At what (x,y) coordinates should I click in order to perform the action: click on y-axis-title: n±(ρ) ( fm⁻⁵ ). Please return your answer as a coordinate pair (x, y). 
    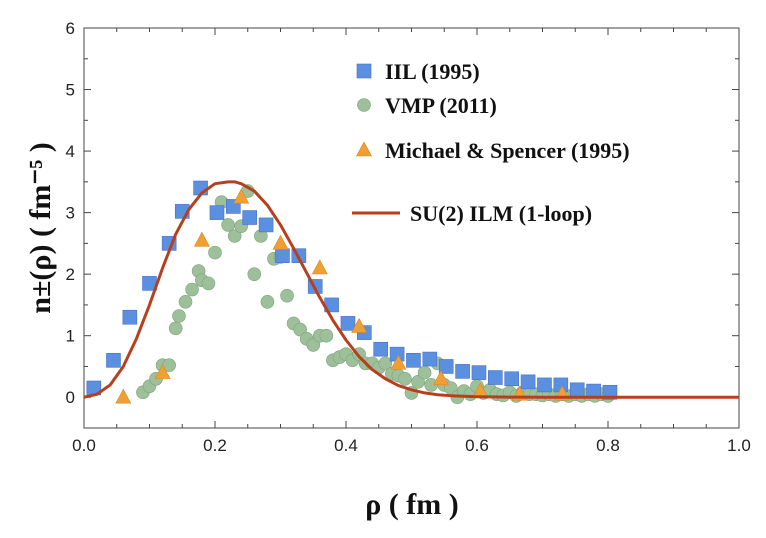
    Looking at the image, I should click on (40, 227).